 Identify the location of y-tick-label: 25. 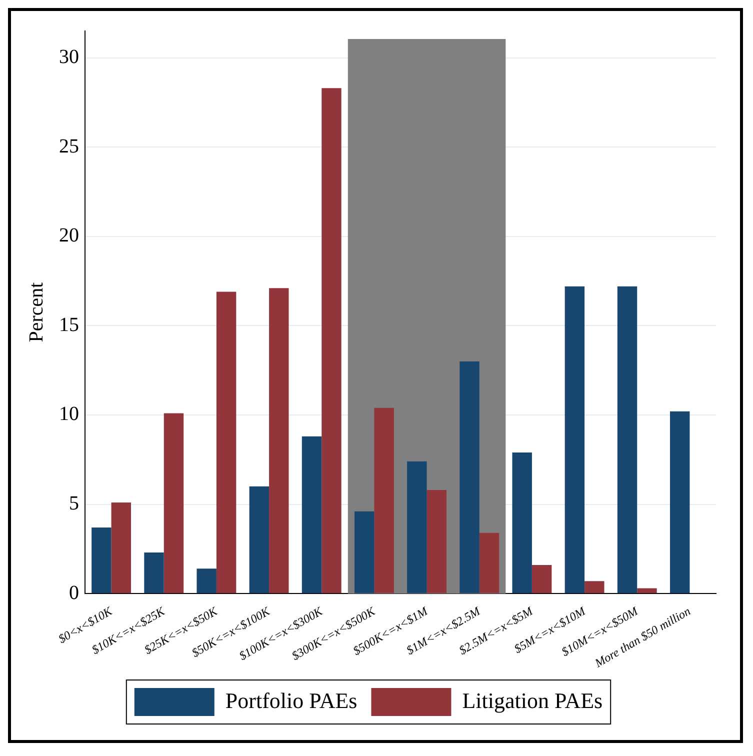
(69, 146).